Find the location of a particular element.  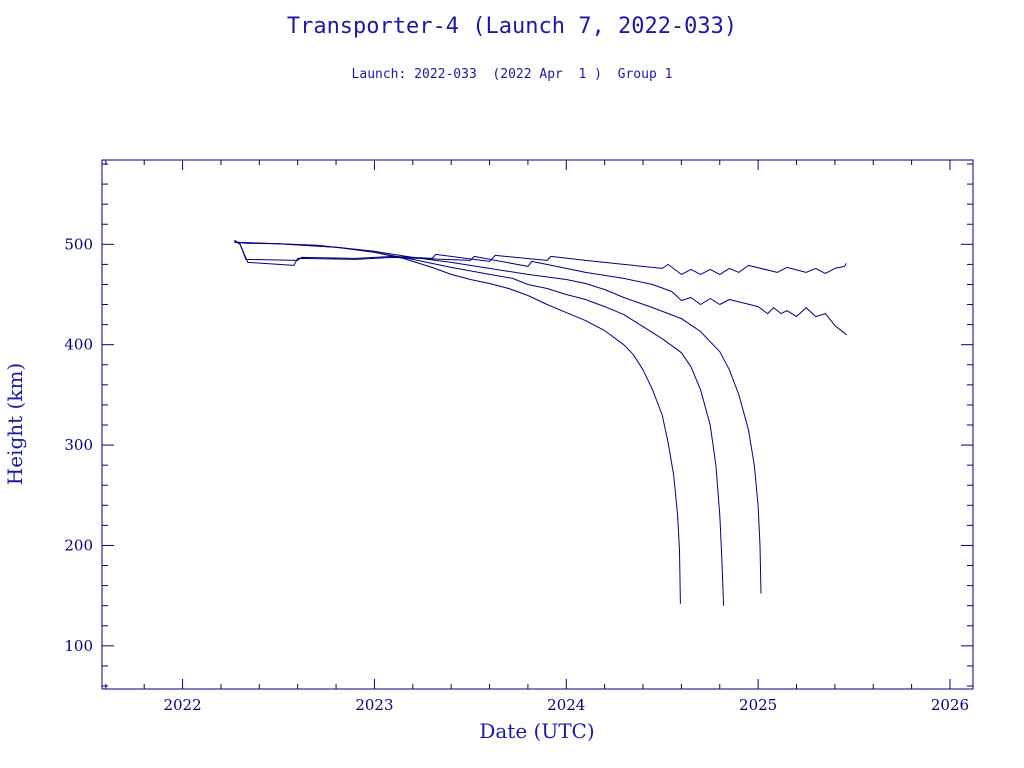

x-tick-label: 2026 is located at coordinates (950, 705).